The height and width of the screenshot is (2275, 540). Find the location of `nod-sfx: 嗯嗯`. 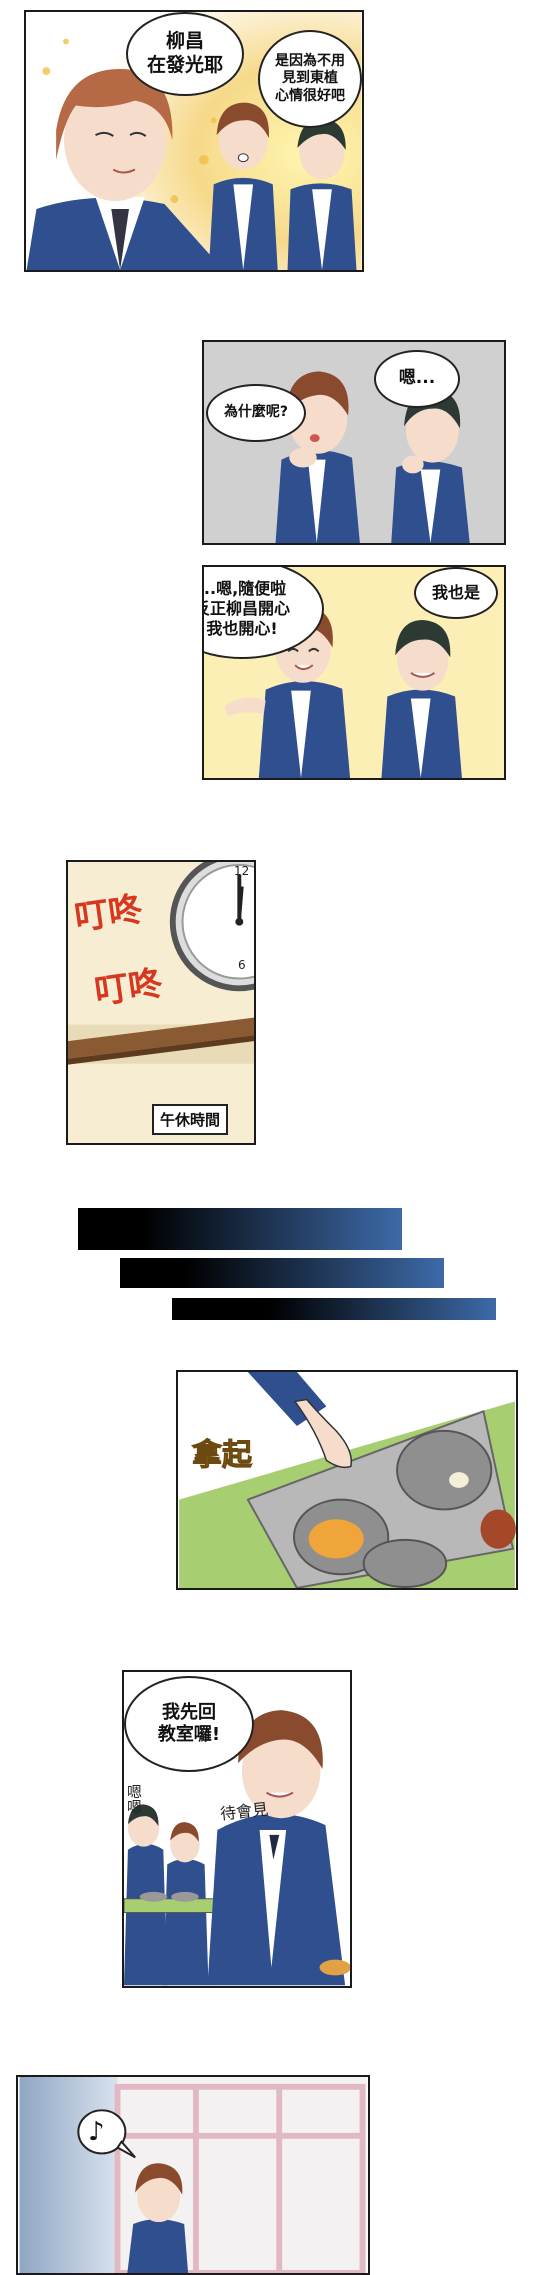

nod-sfx: 嗯嗯 is located at coordinates (134, 1799).